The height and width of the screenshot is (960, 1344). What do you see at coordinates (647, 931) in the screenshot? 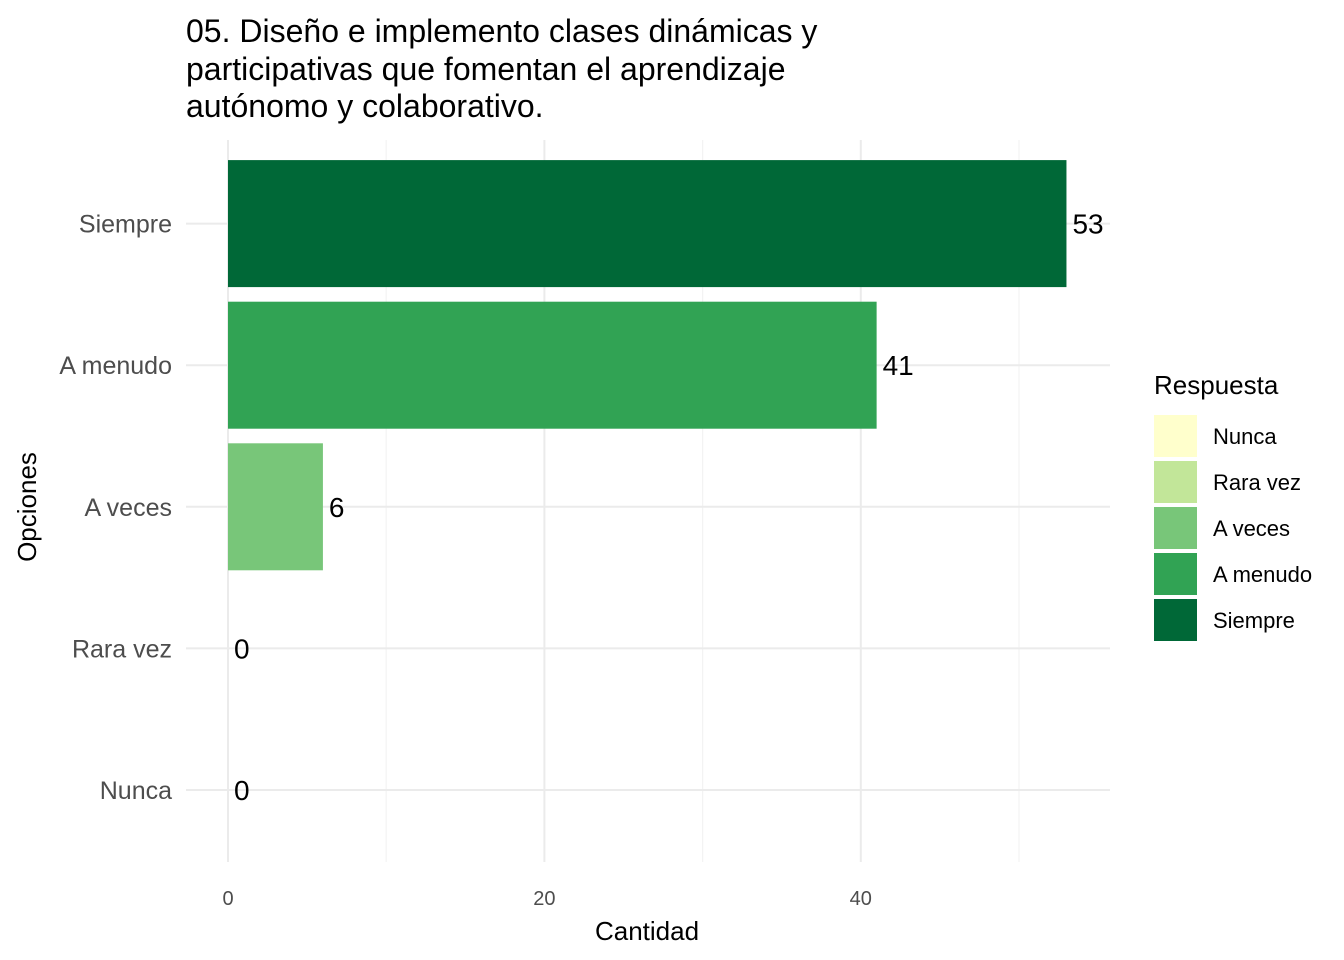
I see `x-axis-title: Cantidad` at bounding box center [647, 931].